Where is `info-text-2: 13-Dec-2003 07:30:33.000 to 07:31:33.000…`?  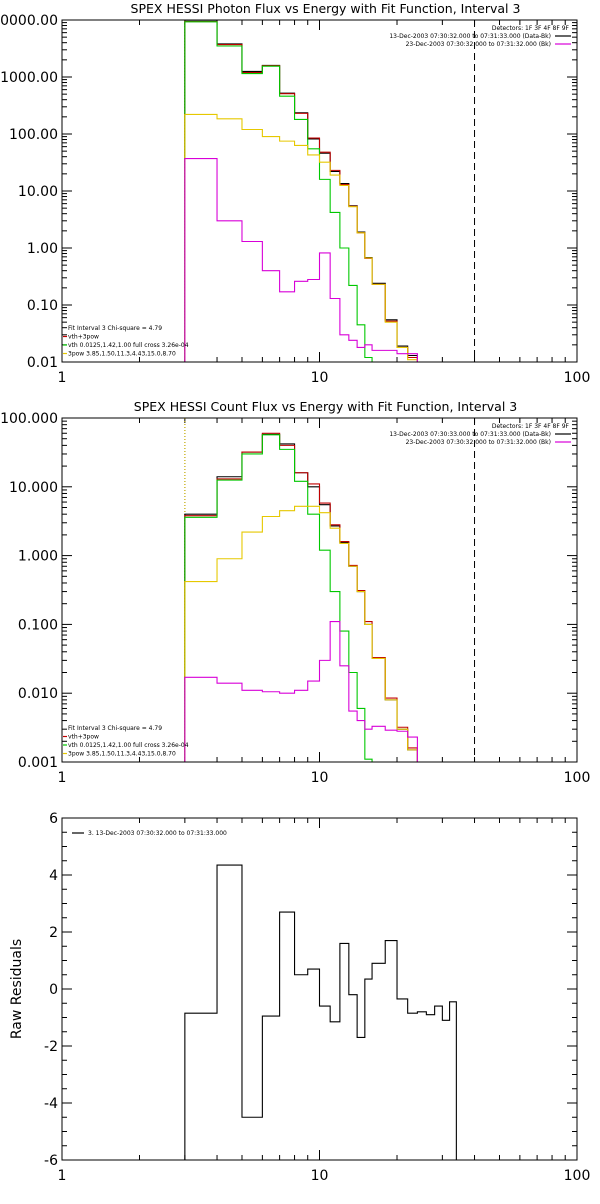
info-text-2: 13-Dec-2003 07:30:33.000 to 07:31:33.000… is located at coordinates (470, 434).